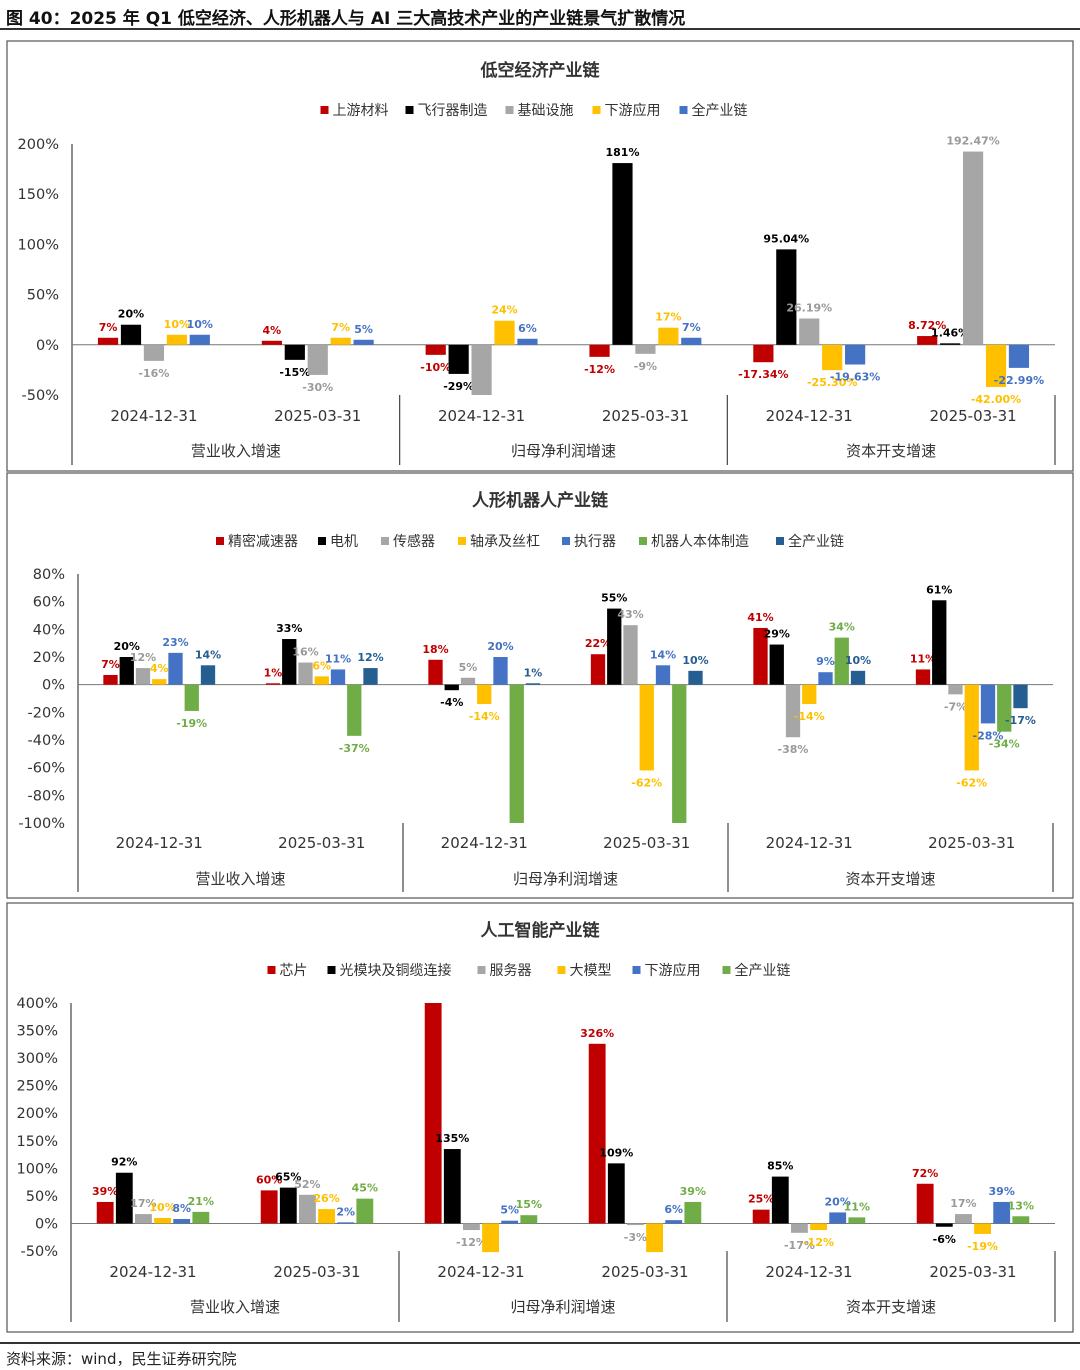  Describe the element at coordinates (344, 542) in the screenshot. I see `legend-label: 电机` at that location.